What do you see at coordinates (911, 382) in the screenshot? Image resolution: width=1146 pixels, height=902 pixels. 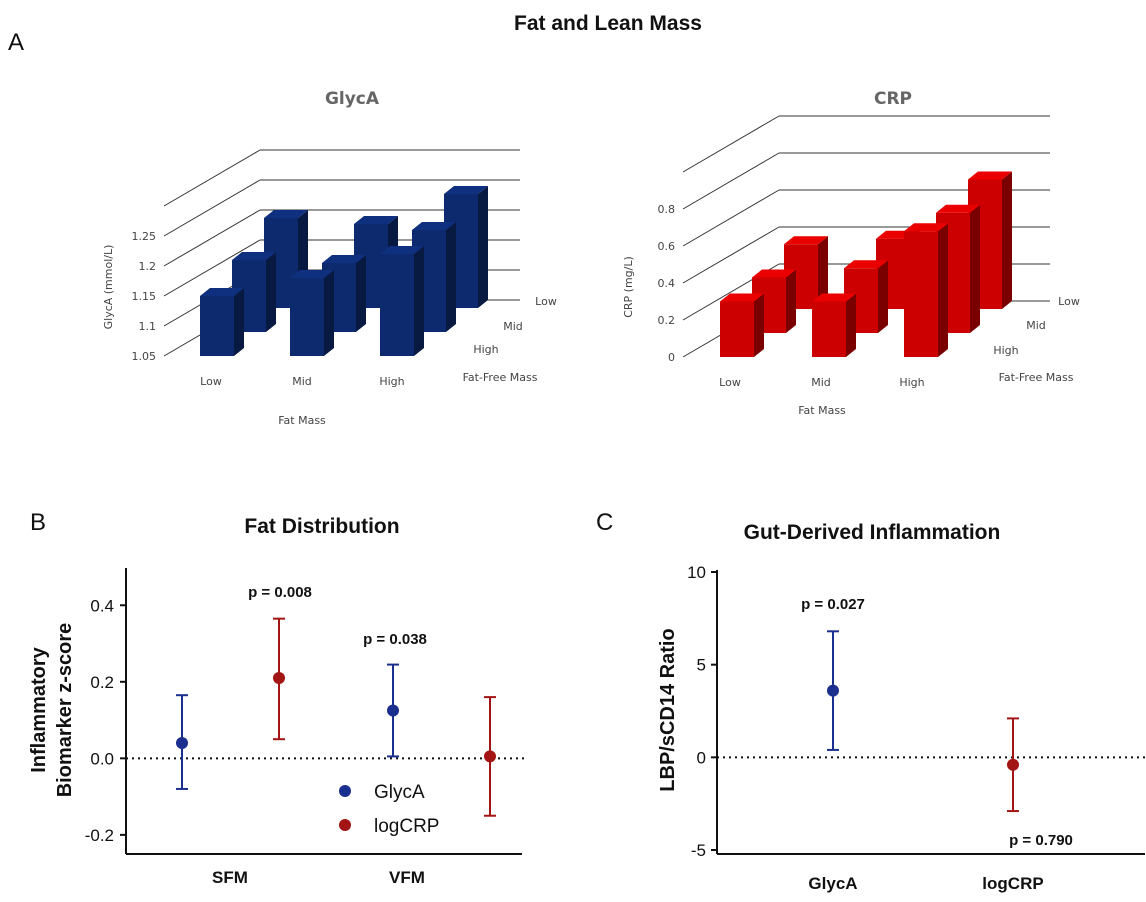 I see `crp-3d-xtick-high: High` at bounding box center [911, 382].